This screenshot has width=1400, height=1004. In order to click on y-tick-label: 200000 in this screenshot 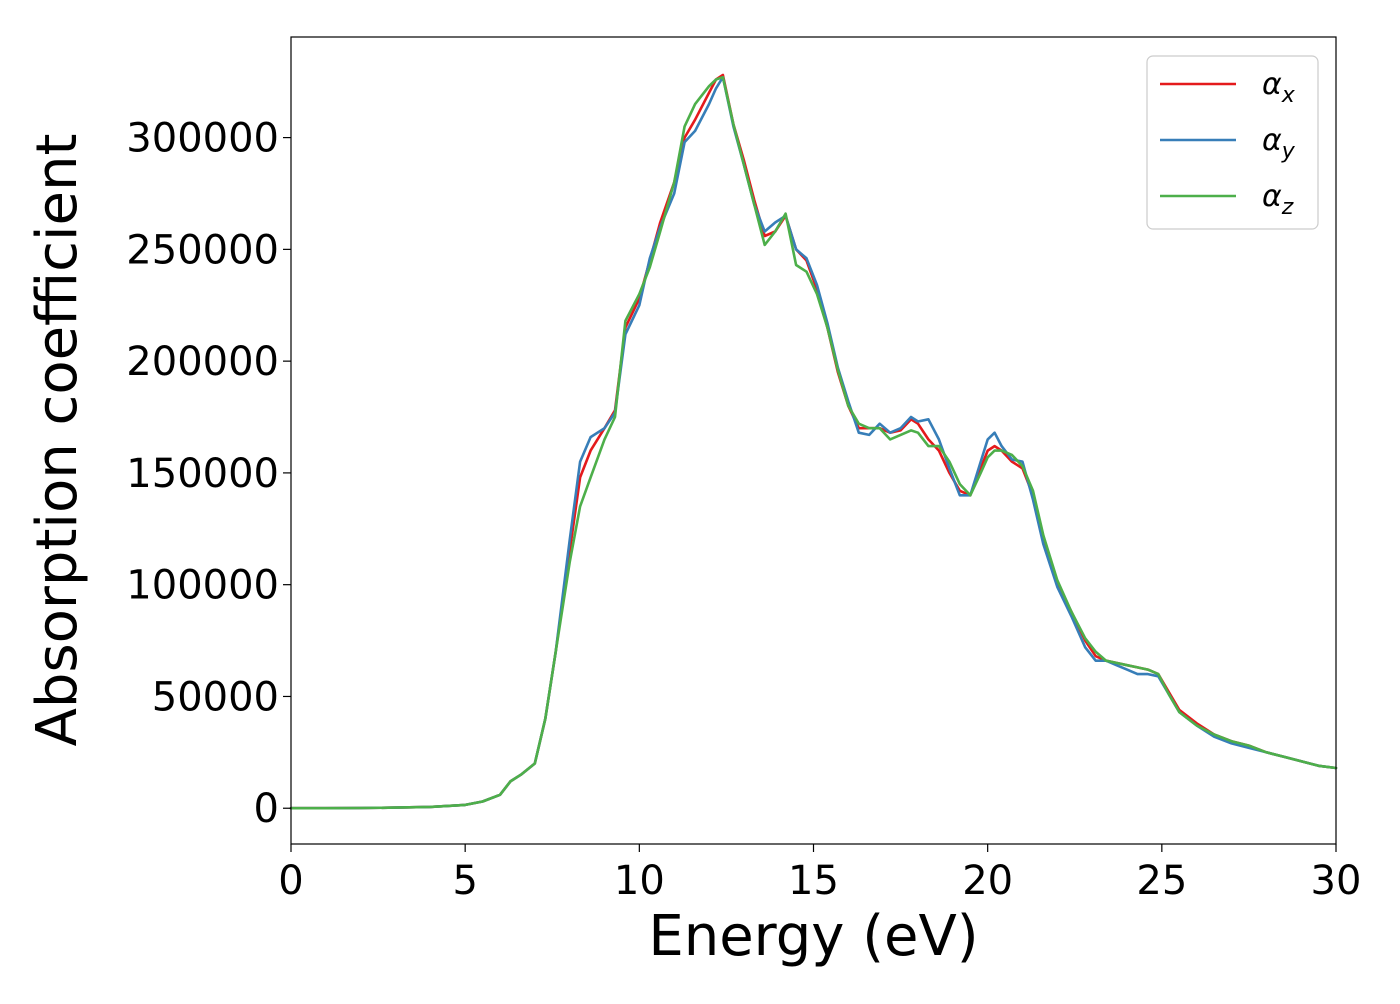, I will do `click(202, 362)`.